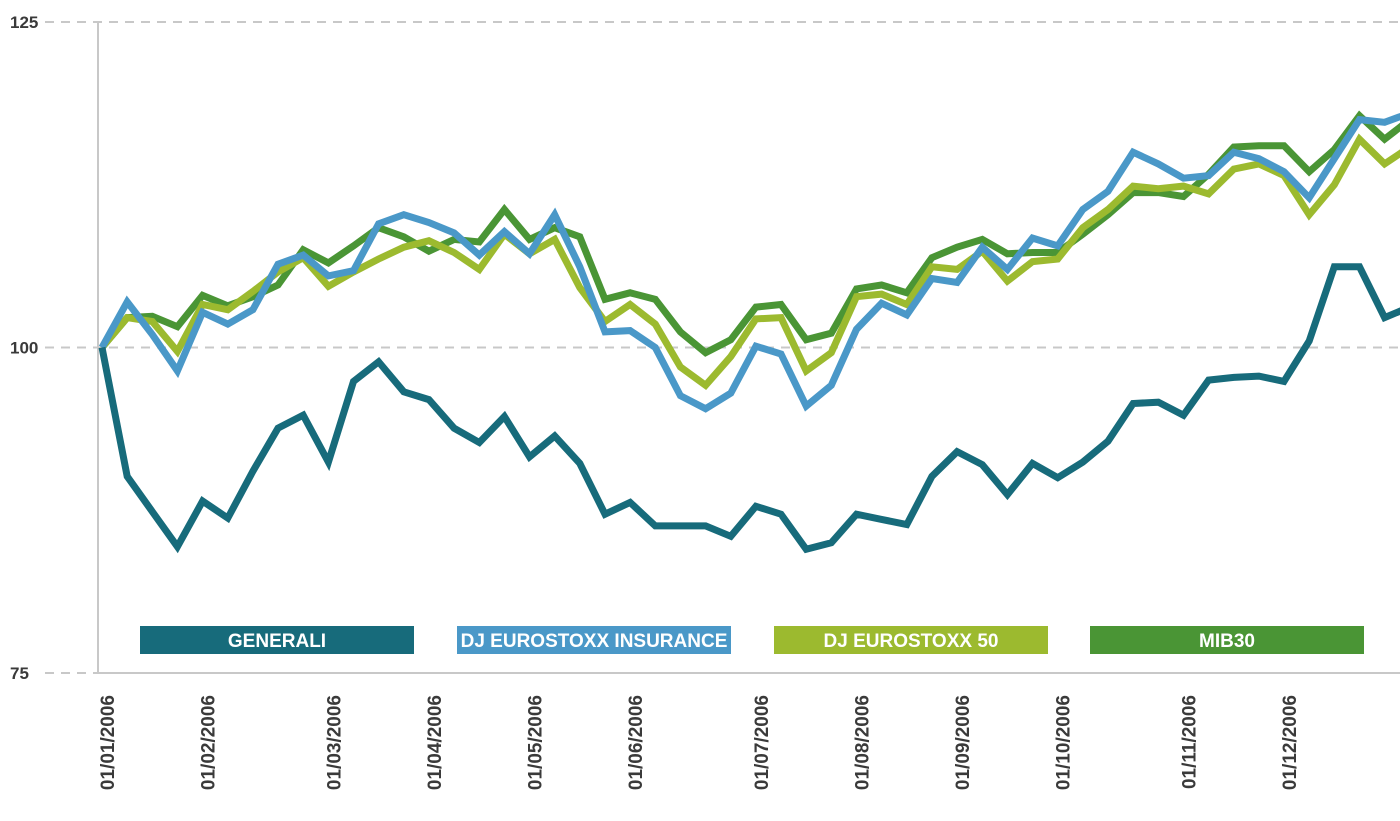 The width and height of the screenshot is (1400, 821). I want to click on x-tick-label: 01/07/2006, so click(762, 742).